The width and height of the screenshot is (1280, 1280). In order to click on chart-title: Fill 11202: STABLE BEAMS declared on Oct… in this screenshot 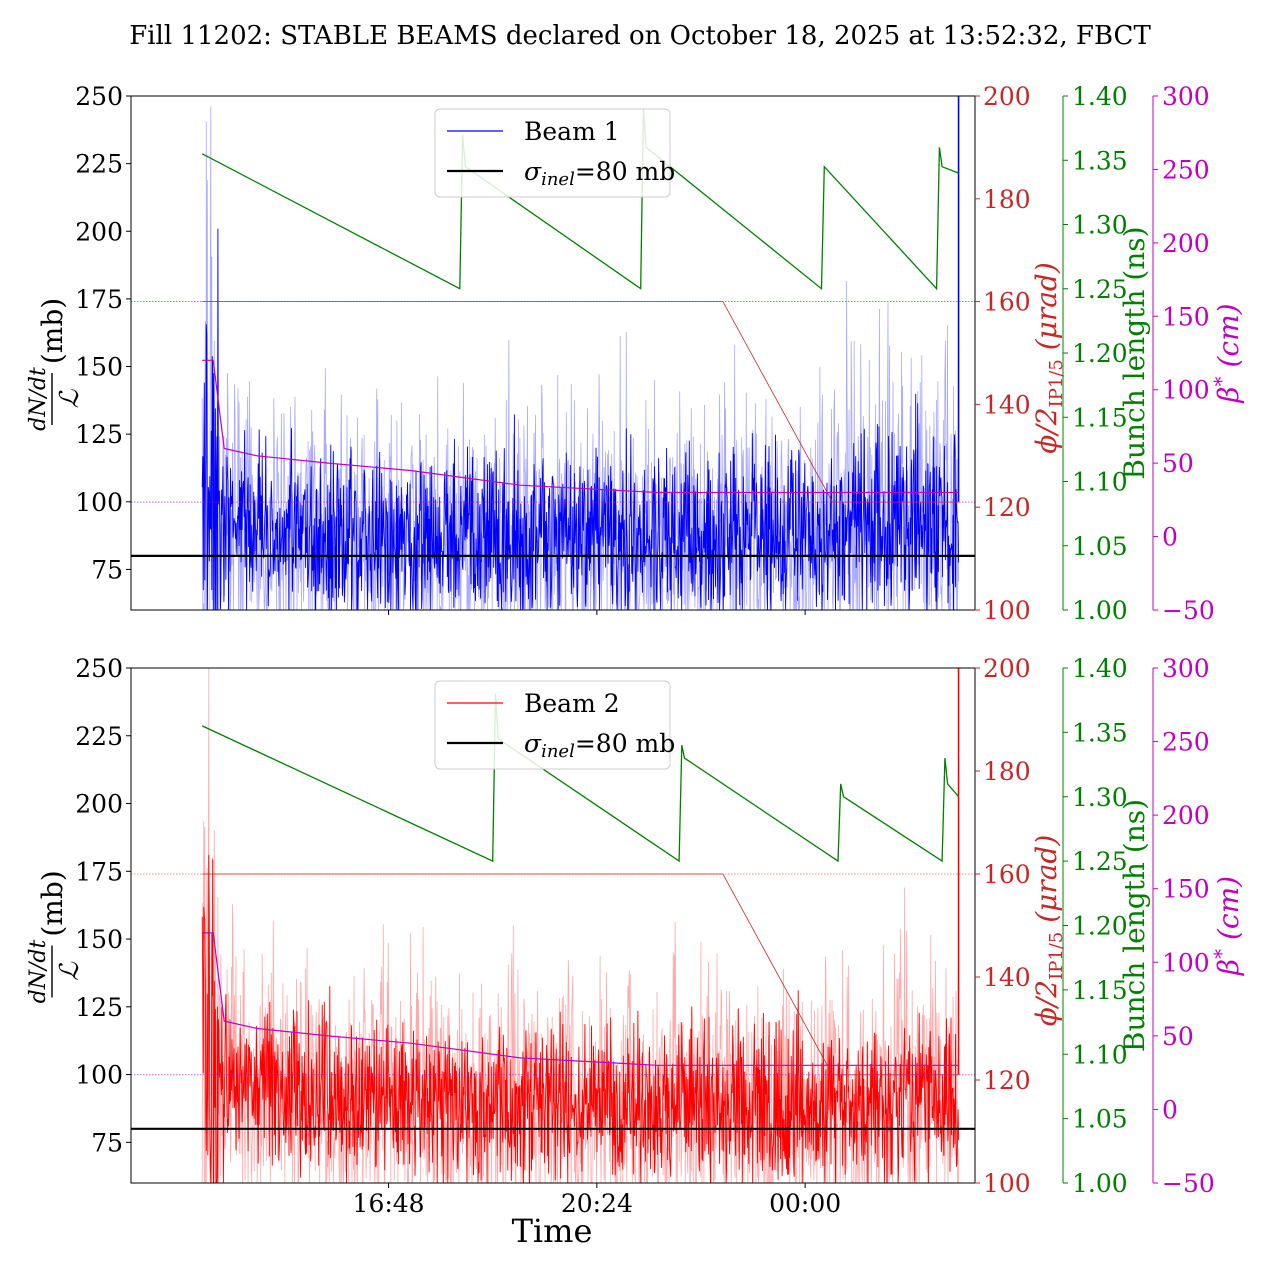, I will do `click(640, 36)`.